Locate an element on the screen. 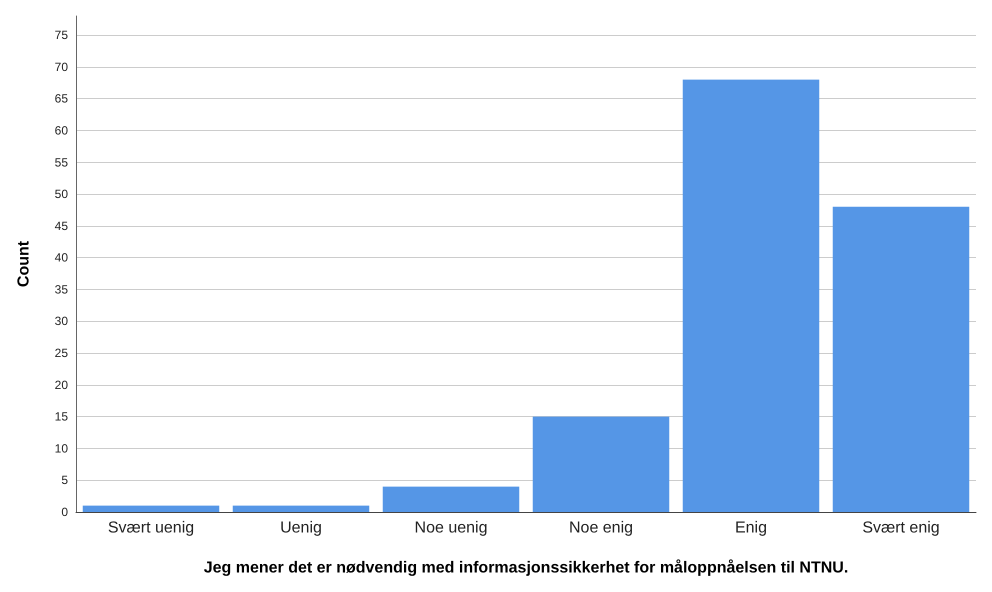 This screenshot has width=992, height=592. x-tick-label: Enig is located at coordinates (751, 528).